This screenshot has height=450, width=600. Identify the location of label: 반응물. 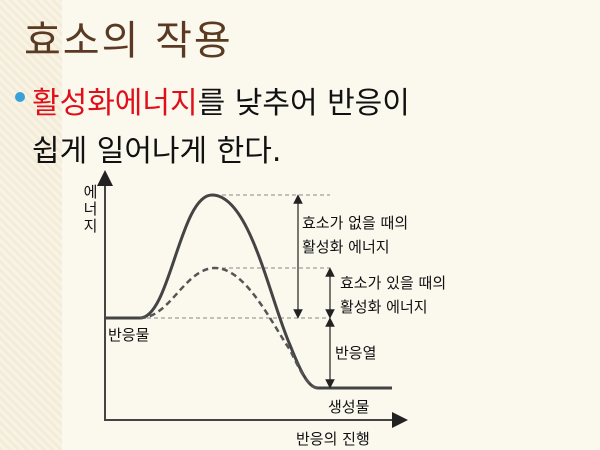
(129, 335).